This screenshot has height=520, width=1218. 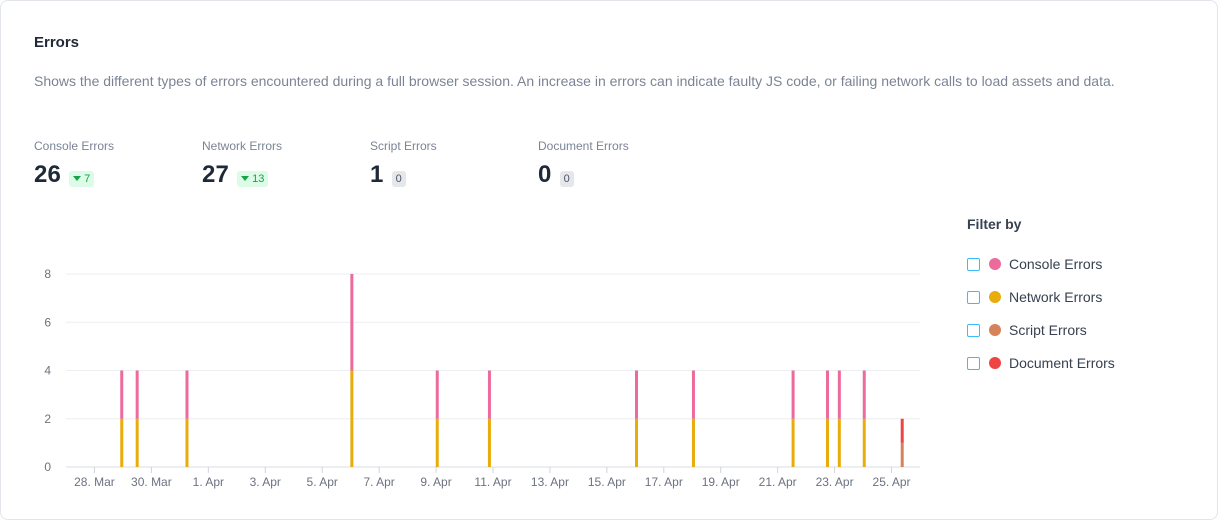 I want to click on stat-value: 0, so click(x=545, y=174).